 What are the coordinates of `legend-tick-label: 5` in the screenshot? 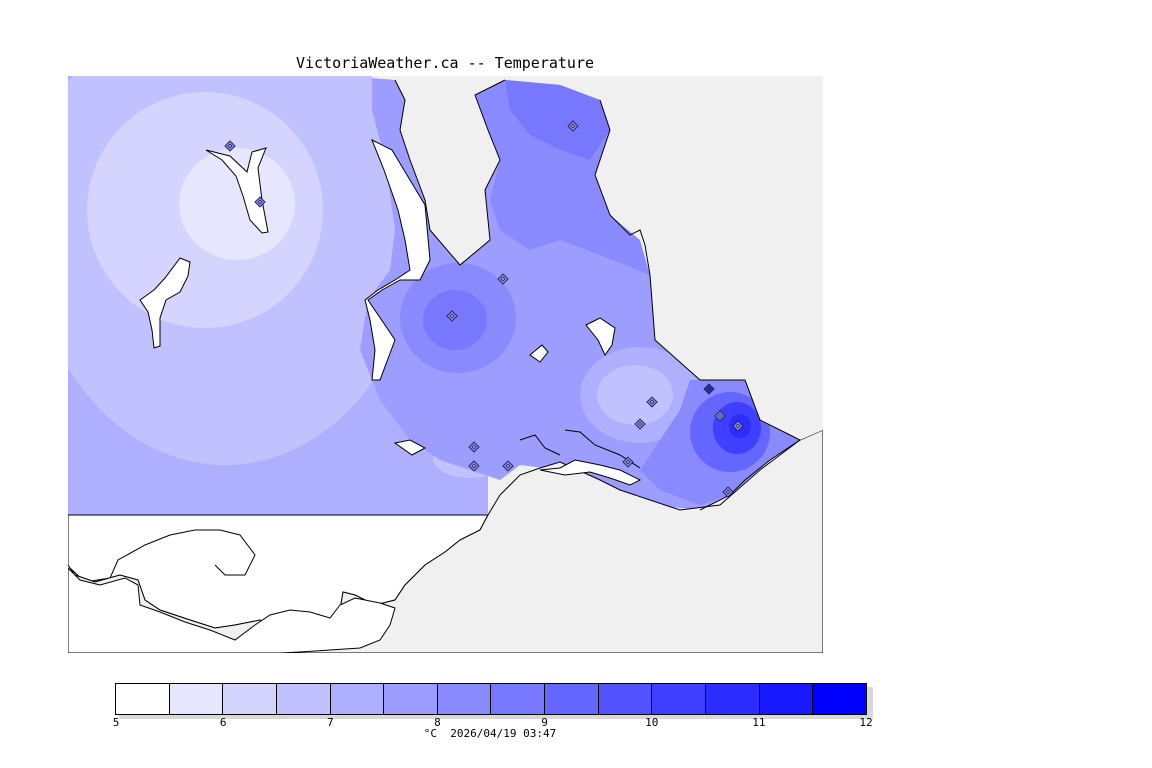 It's located at (116, 722).